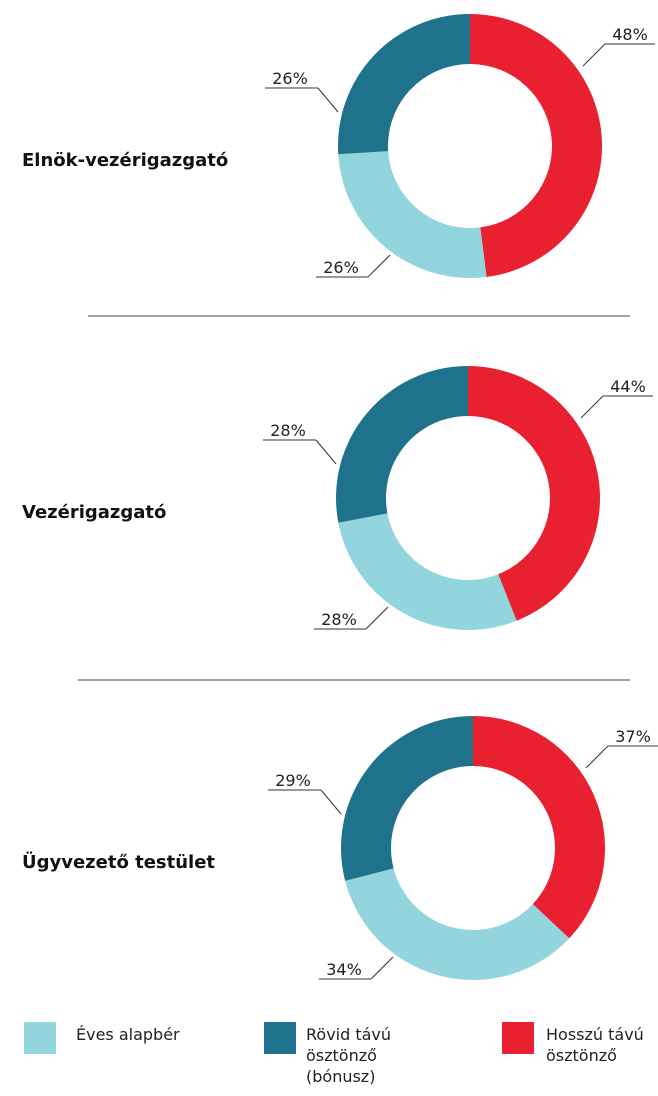 This screenshot has width=658, height=1096. What do you see at coordinates (628, 386) in the screenshot?
I see `data-label: 44%` at bounding box center [628, 386].